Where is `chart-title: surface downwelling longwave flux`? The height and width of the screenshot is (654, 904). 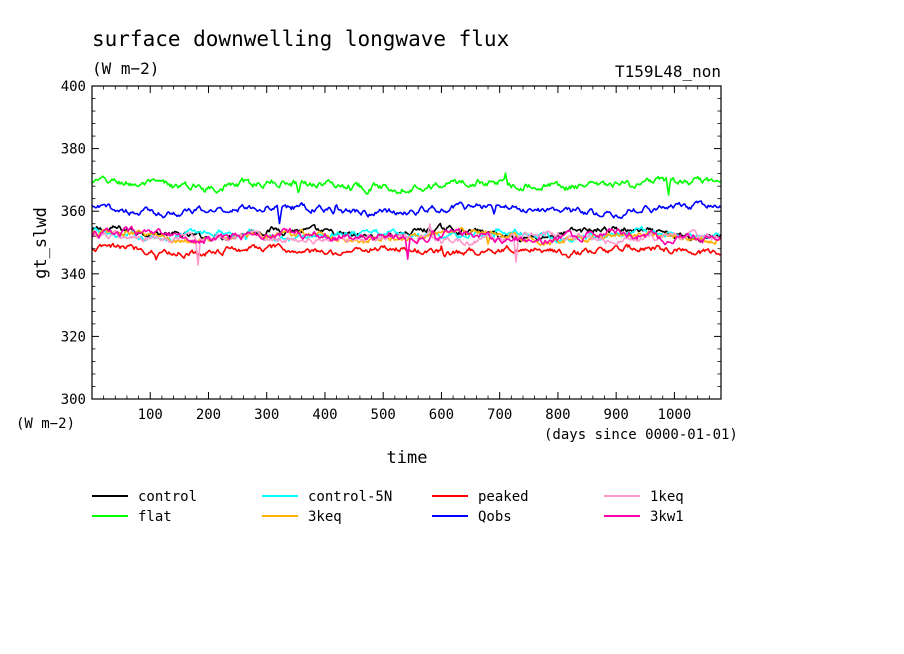
chart-title: surface downwelling longwave flux is located at coordinates (300, 39).